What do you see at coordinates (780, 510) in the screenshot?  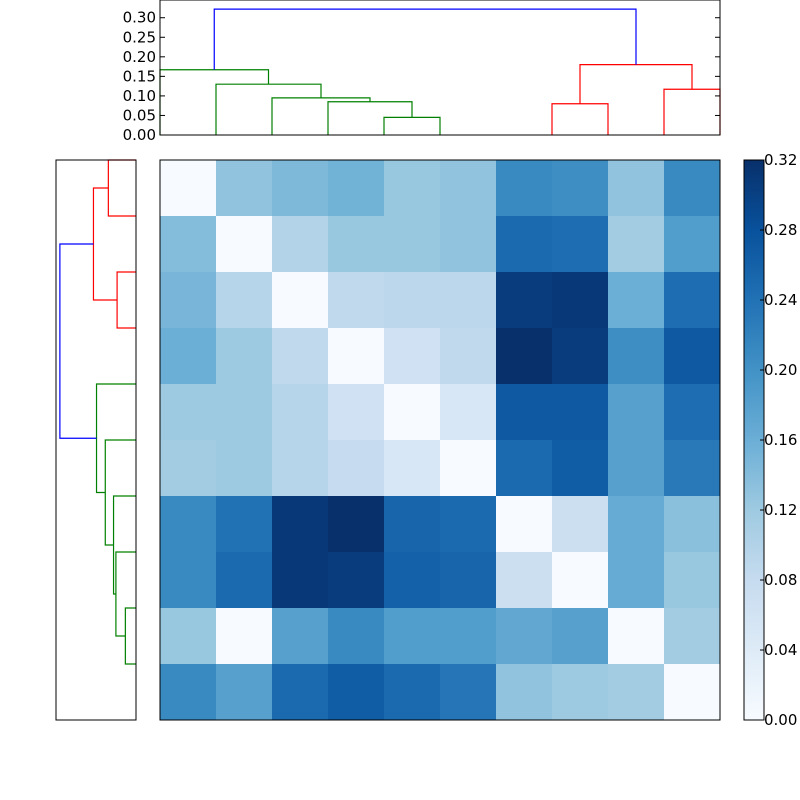 I see `colorbar-tick-label: 0.12` at bounding box center [780, 510].